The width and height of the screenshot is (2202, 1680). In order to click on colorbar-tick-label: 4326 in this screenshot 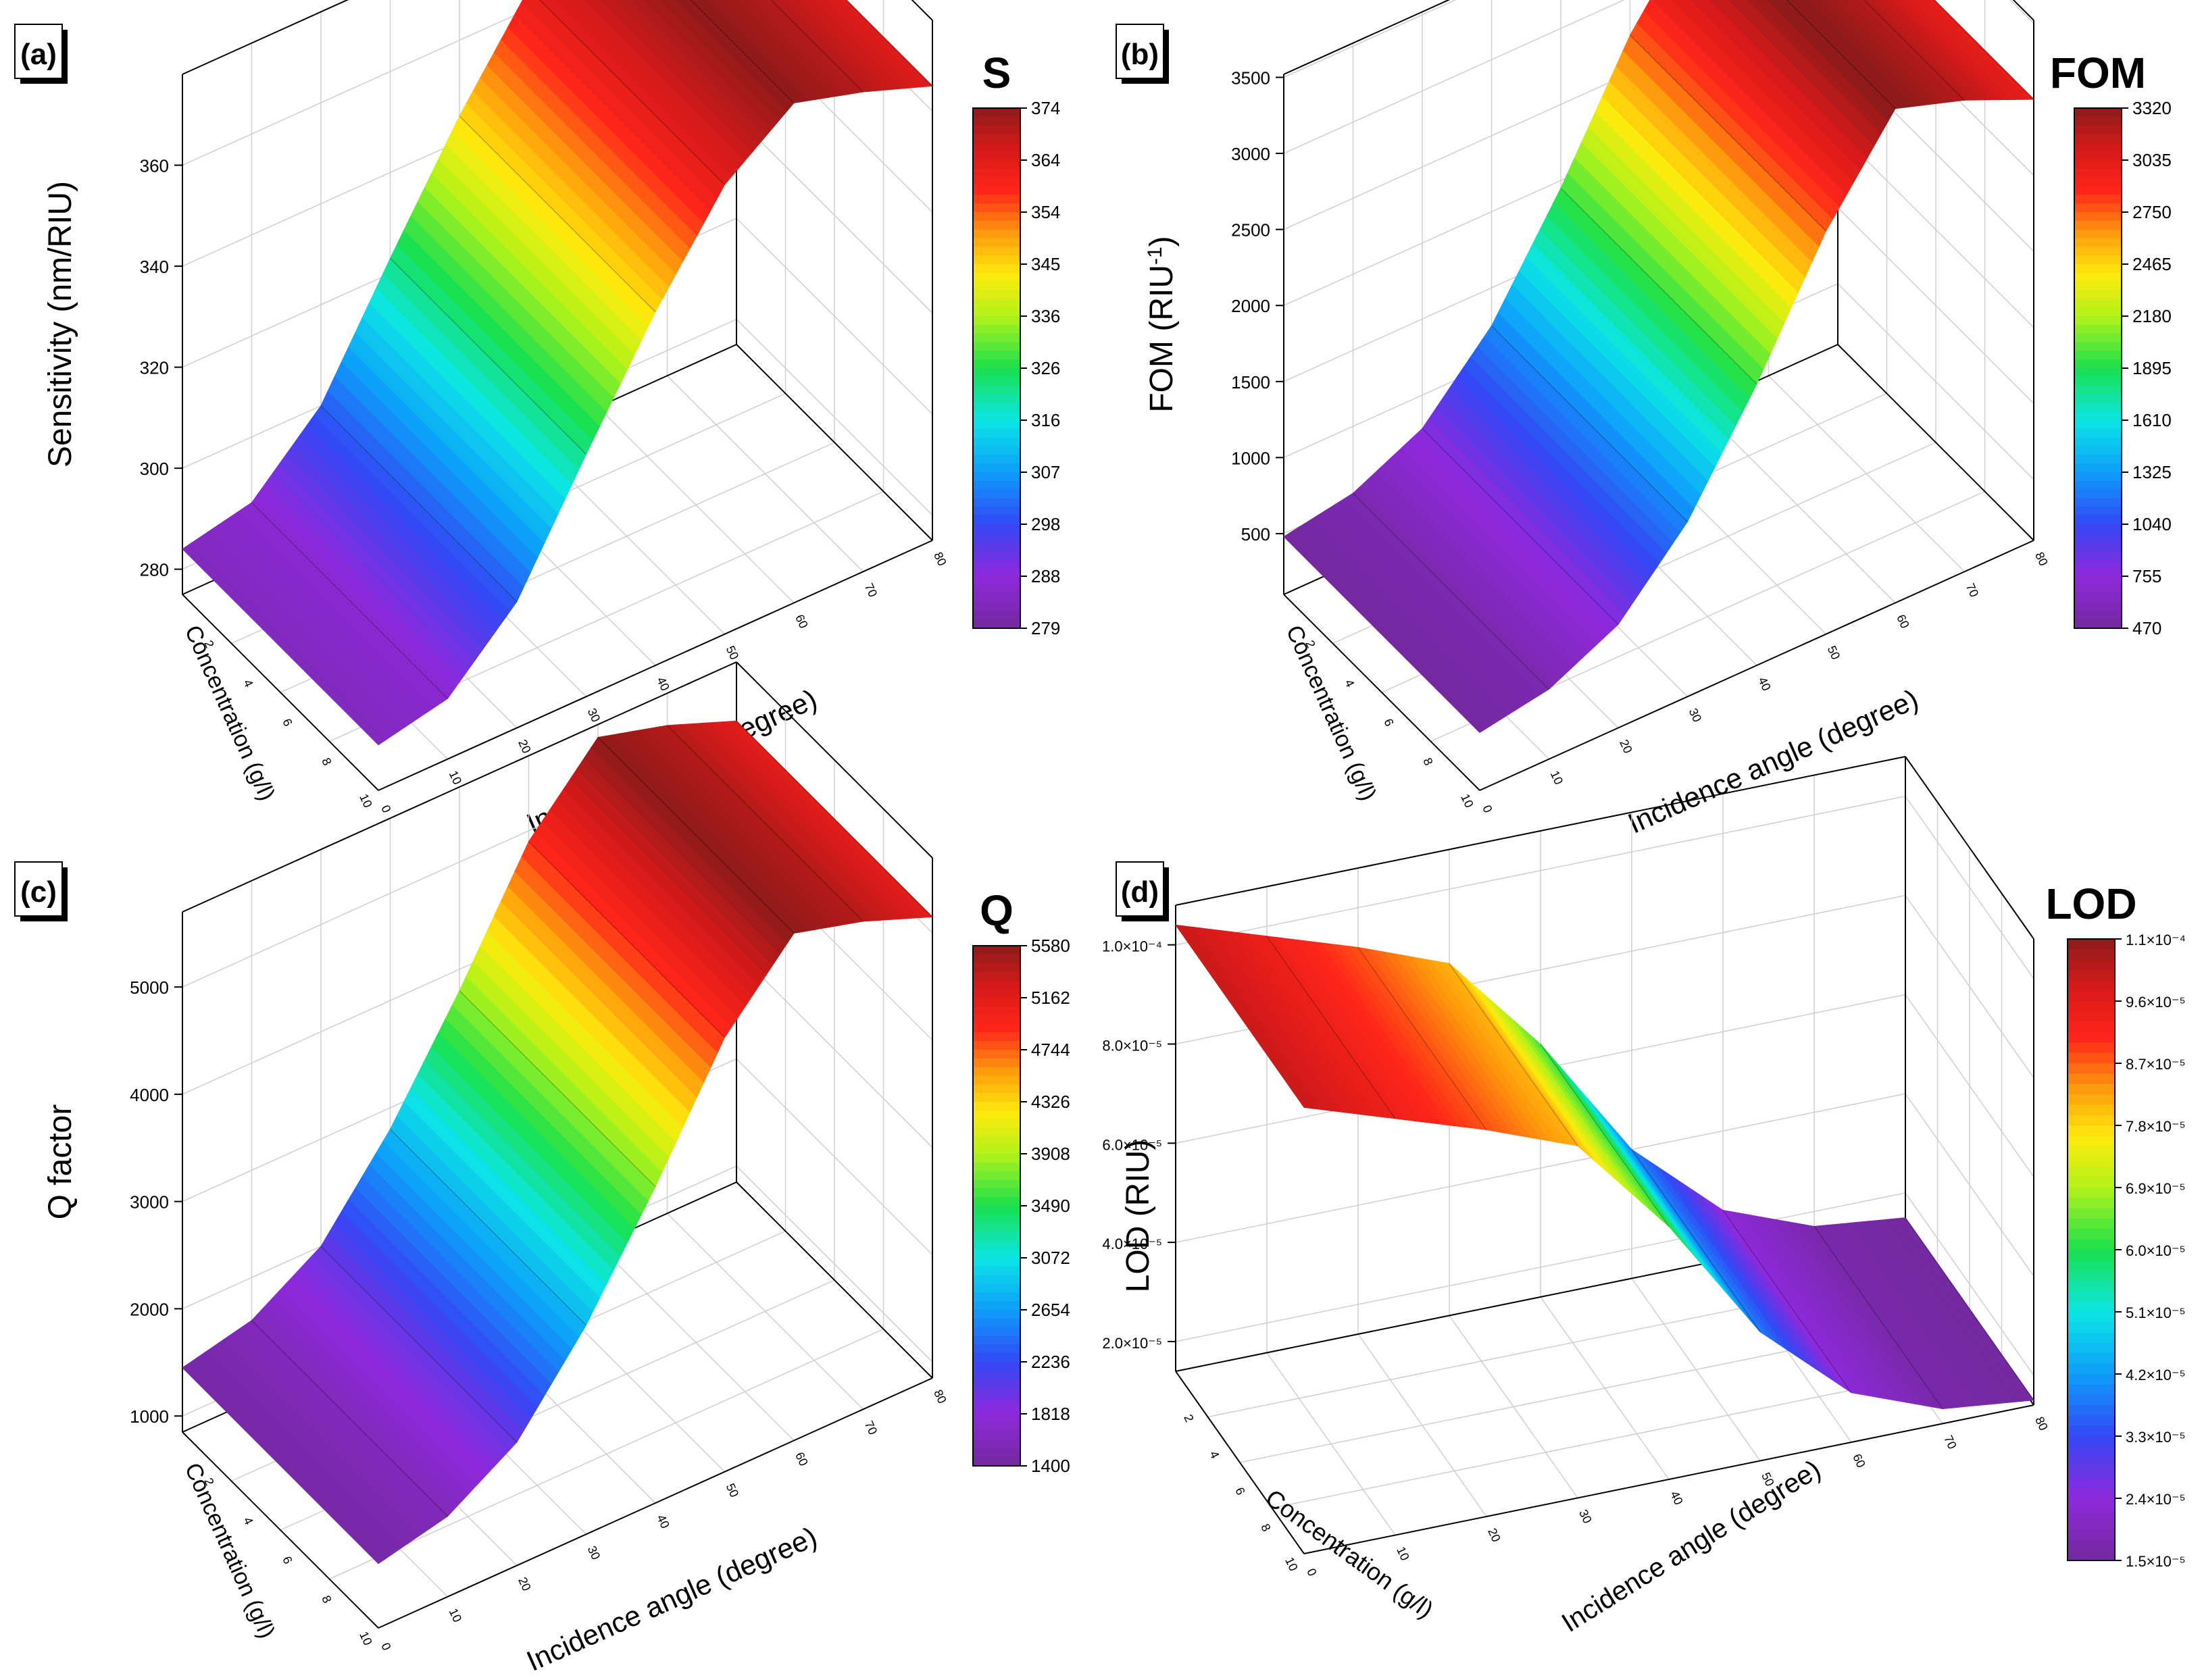, I will do `click(1050, 1102)`.